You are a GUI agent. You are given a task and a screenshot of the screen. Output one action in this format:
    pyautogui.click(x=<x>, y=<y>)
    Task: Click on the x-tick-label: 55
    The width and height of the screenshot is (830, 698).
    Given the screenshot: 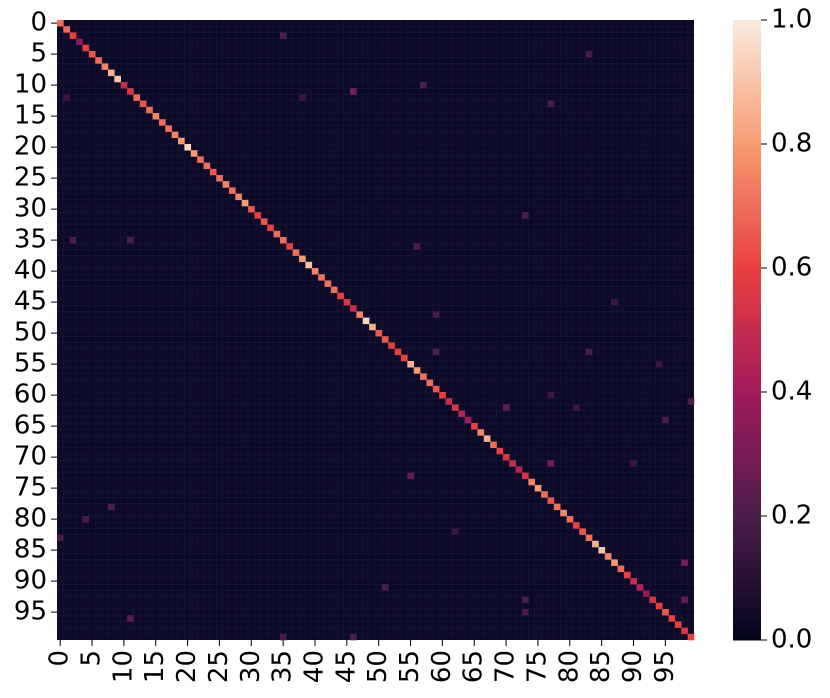 What is the action you would take?
    pyautogui.click(x=410, y=666)
    